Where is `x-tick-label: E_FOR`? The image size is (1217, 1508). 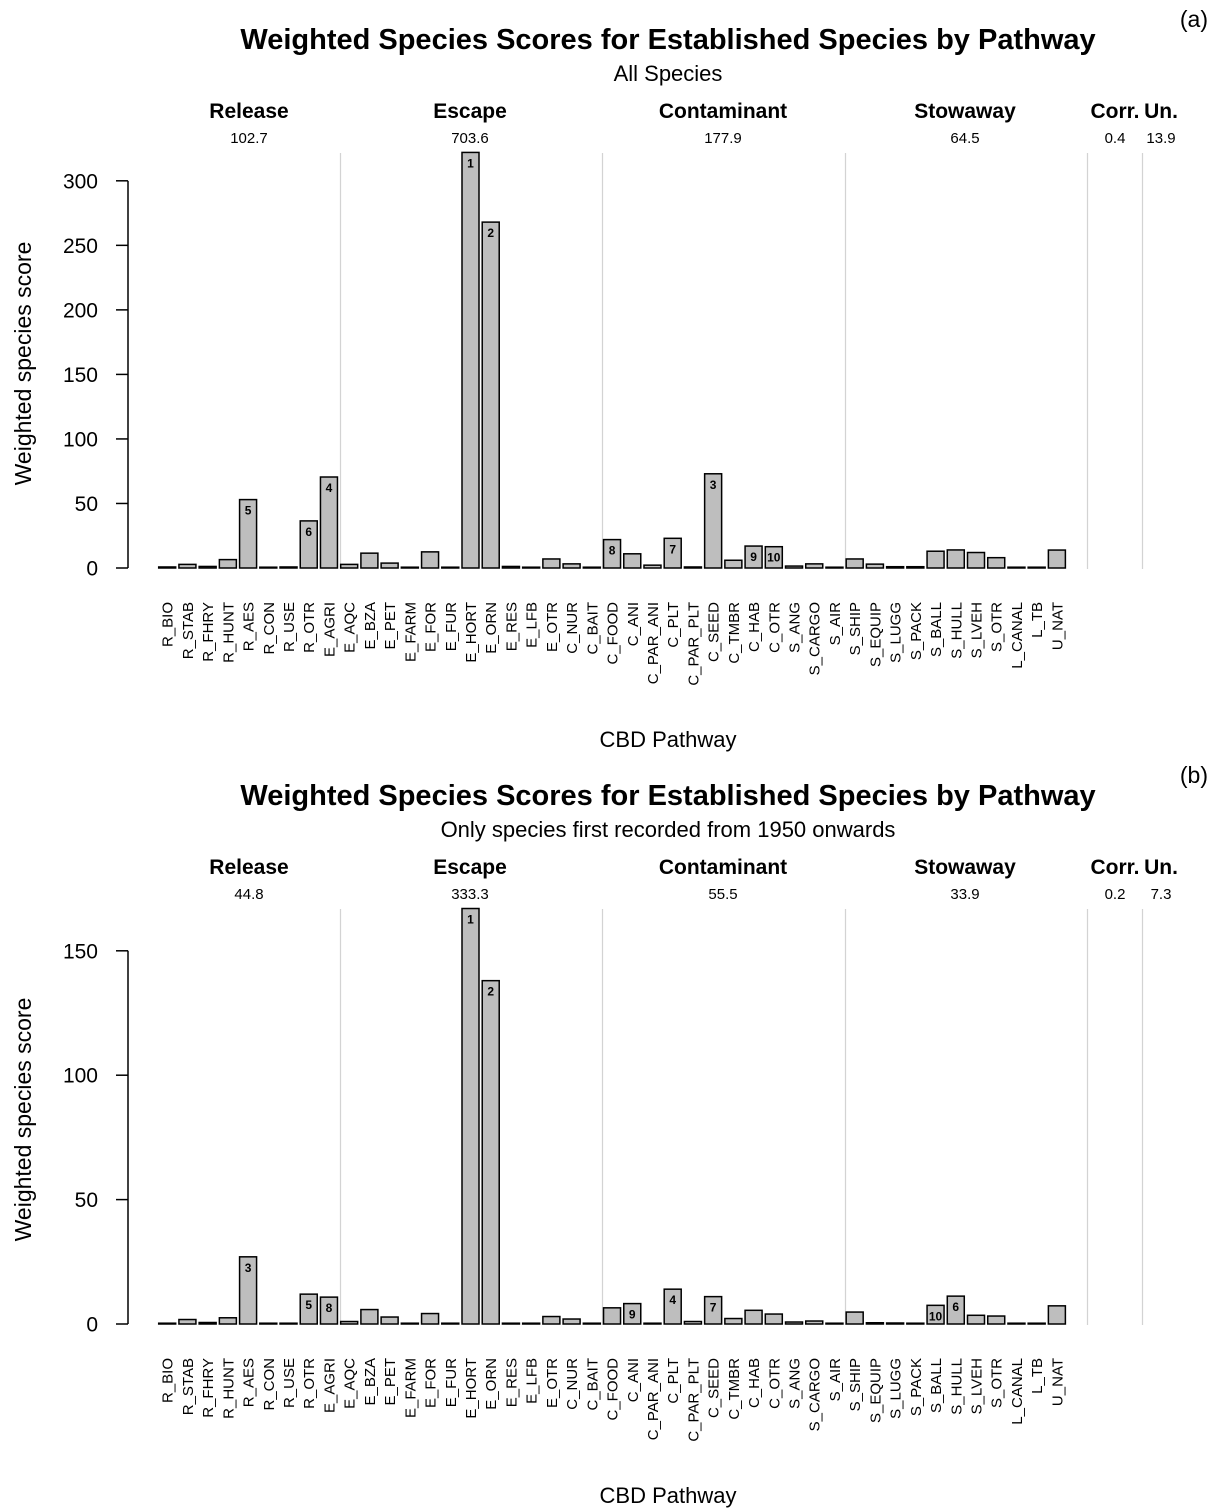
x-tick-label: E_FOR is located at coordinates (431, 627).